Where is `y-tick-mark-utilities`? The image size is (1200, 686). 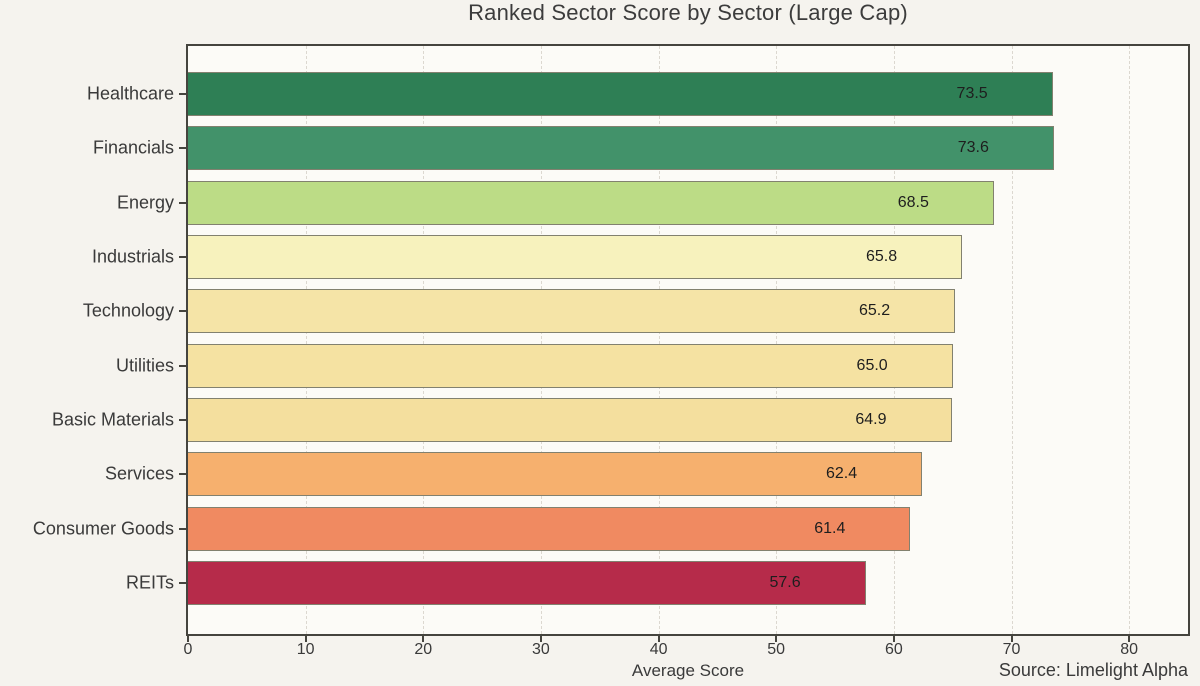 y-tick-mark-utilities is located at coordinates (182, 365).